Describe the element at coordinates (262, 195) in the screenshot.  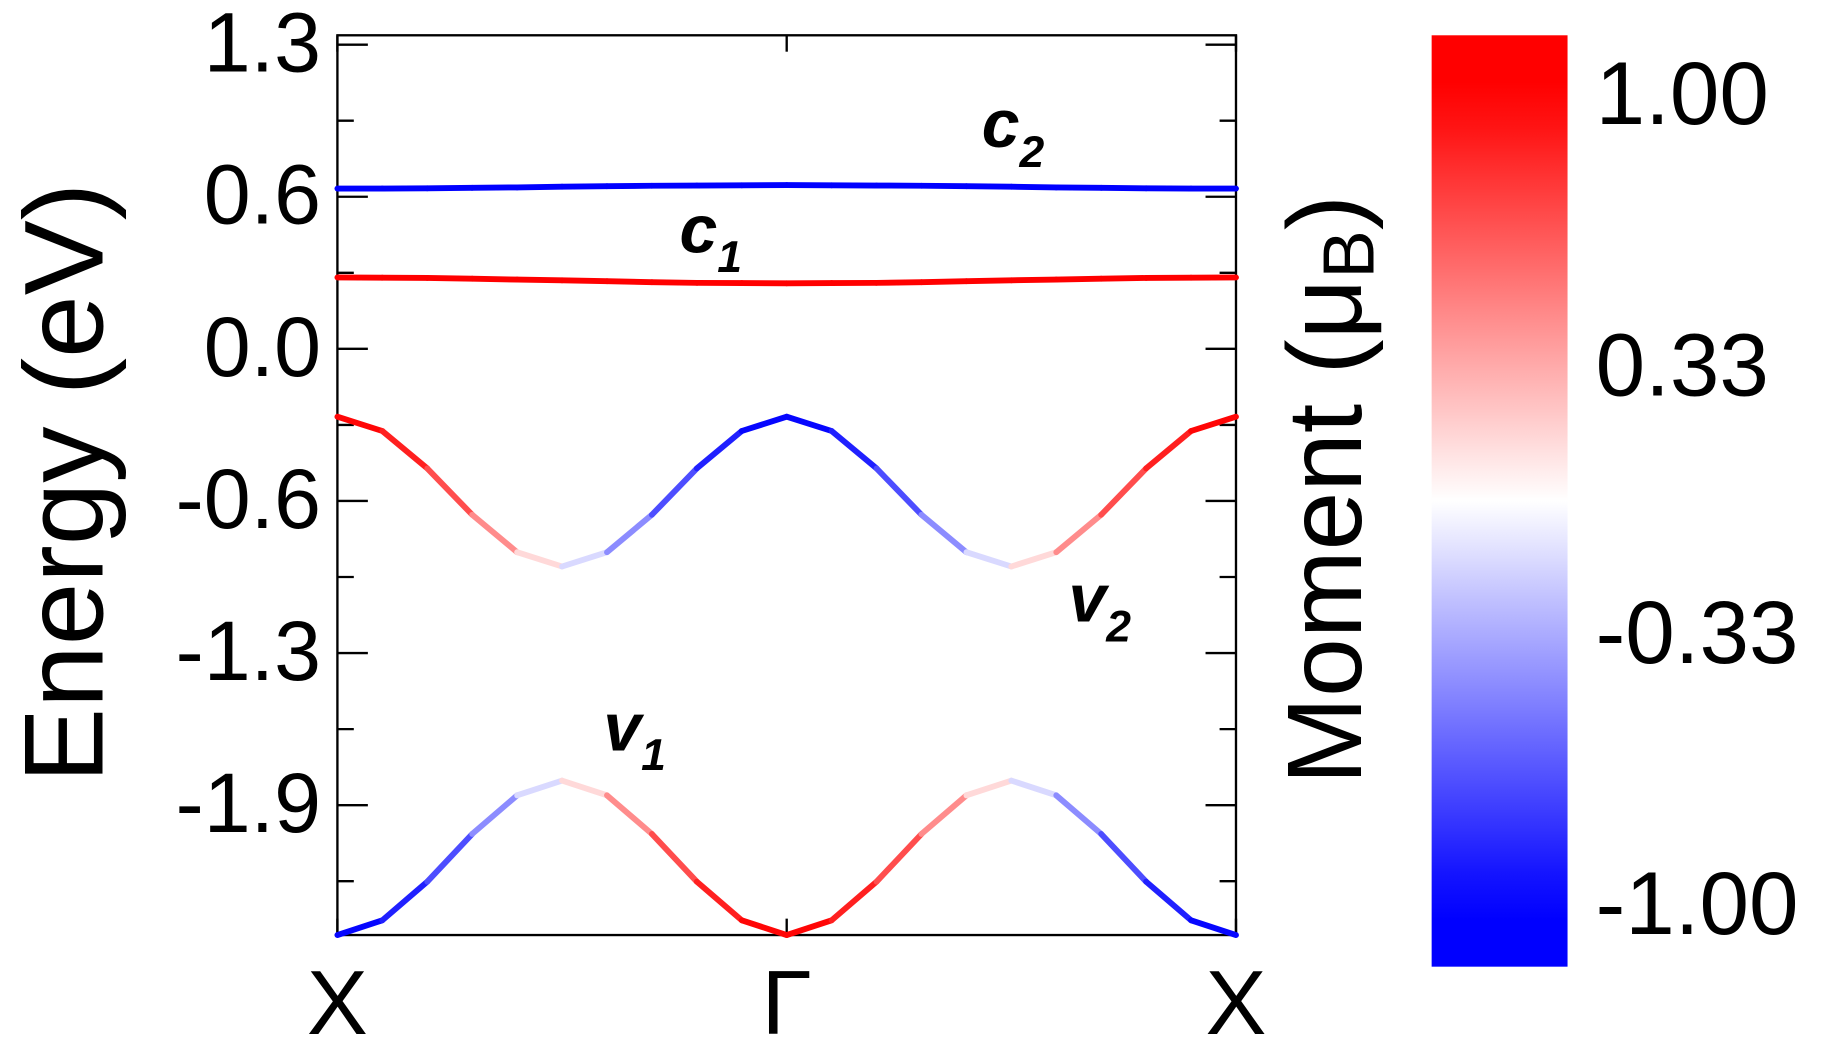
I see `y-tick-label: 0.6` at that location.